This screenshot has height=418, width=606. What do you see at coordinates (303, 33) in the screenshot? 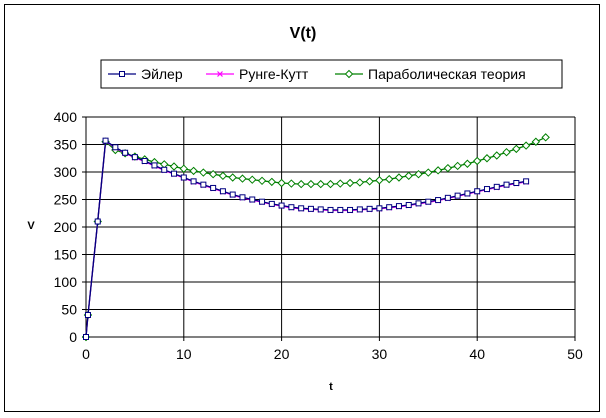
I see `chart-title: V(t)` at bounding box center [303, 33].